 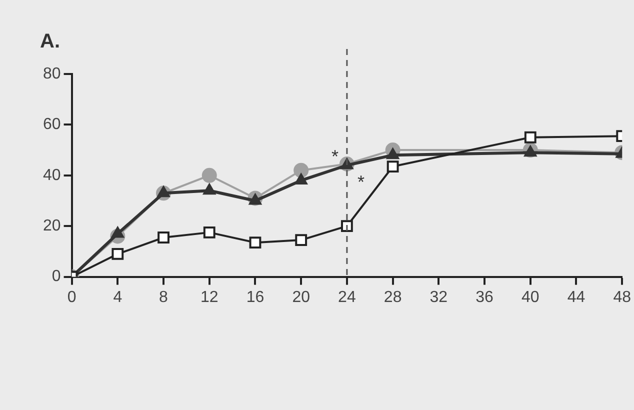 I want to click on x-tick-label: 8, so click(x=163, y=297).